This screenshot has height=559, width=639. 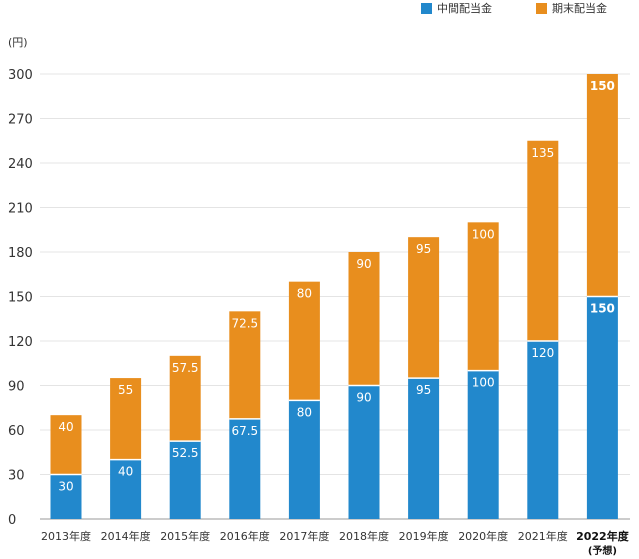 I want to click on data-label-interim: 30, so click(x=65, y=487).